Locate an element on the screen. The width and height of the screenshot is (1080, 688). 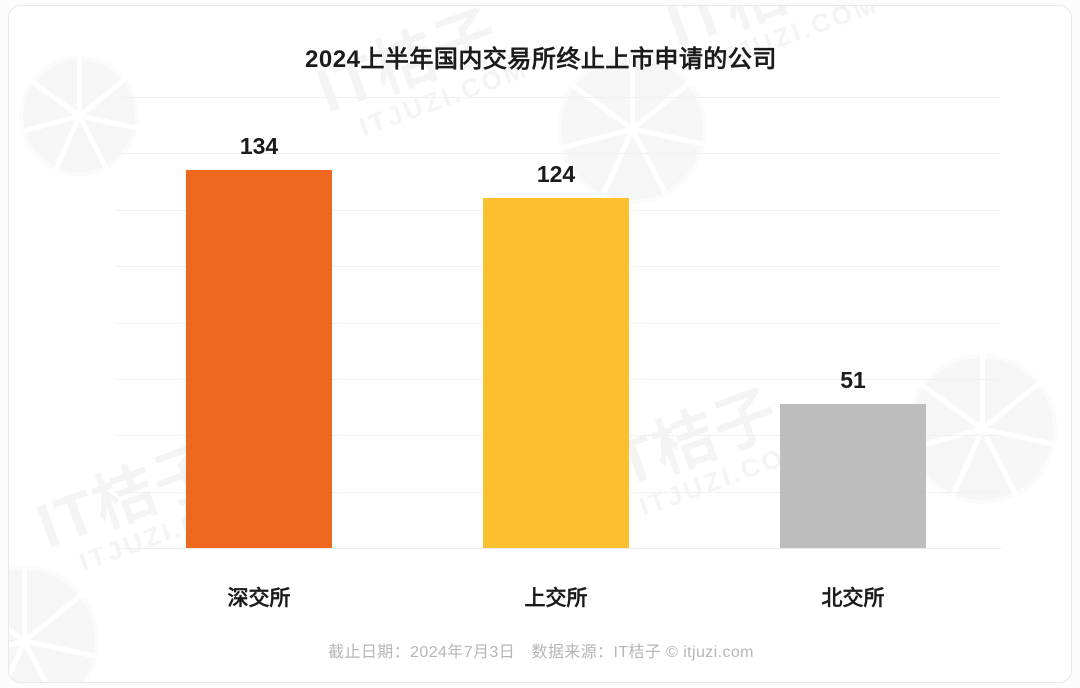
footer-note: 截止日期：2024年7月3日 数据来源：IT桔子 © itjuzi.com is located at coordinates (541, 652).